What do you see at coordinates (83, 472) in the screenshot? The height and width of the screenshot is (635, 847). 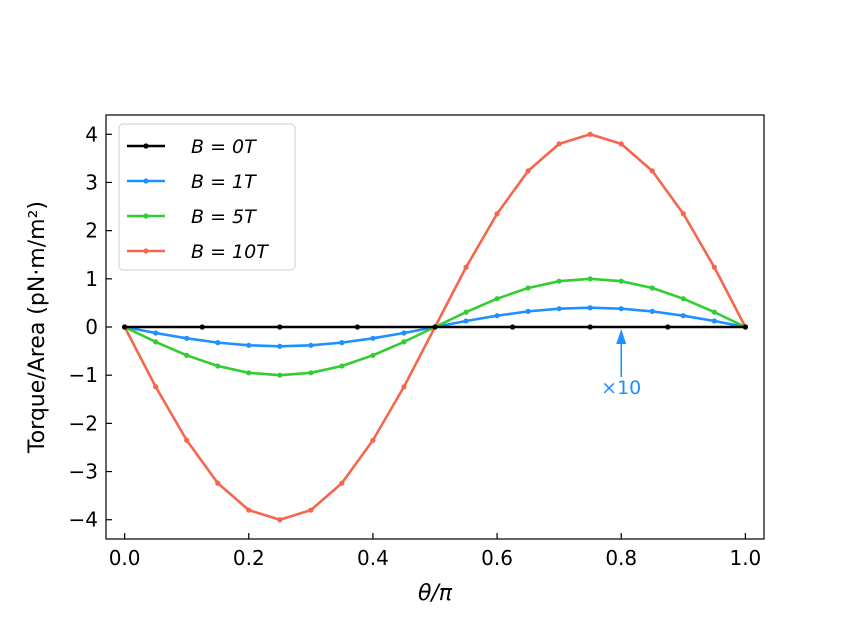 I see `y-tick-label: −3` at bounding box center [83, 472].